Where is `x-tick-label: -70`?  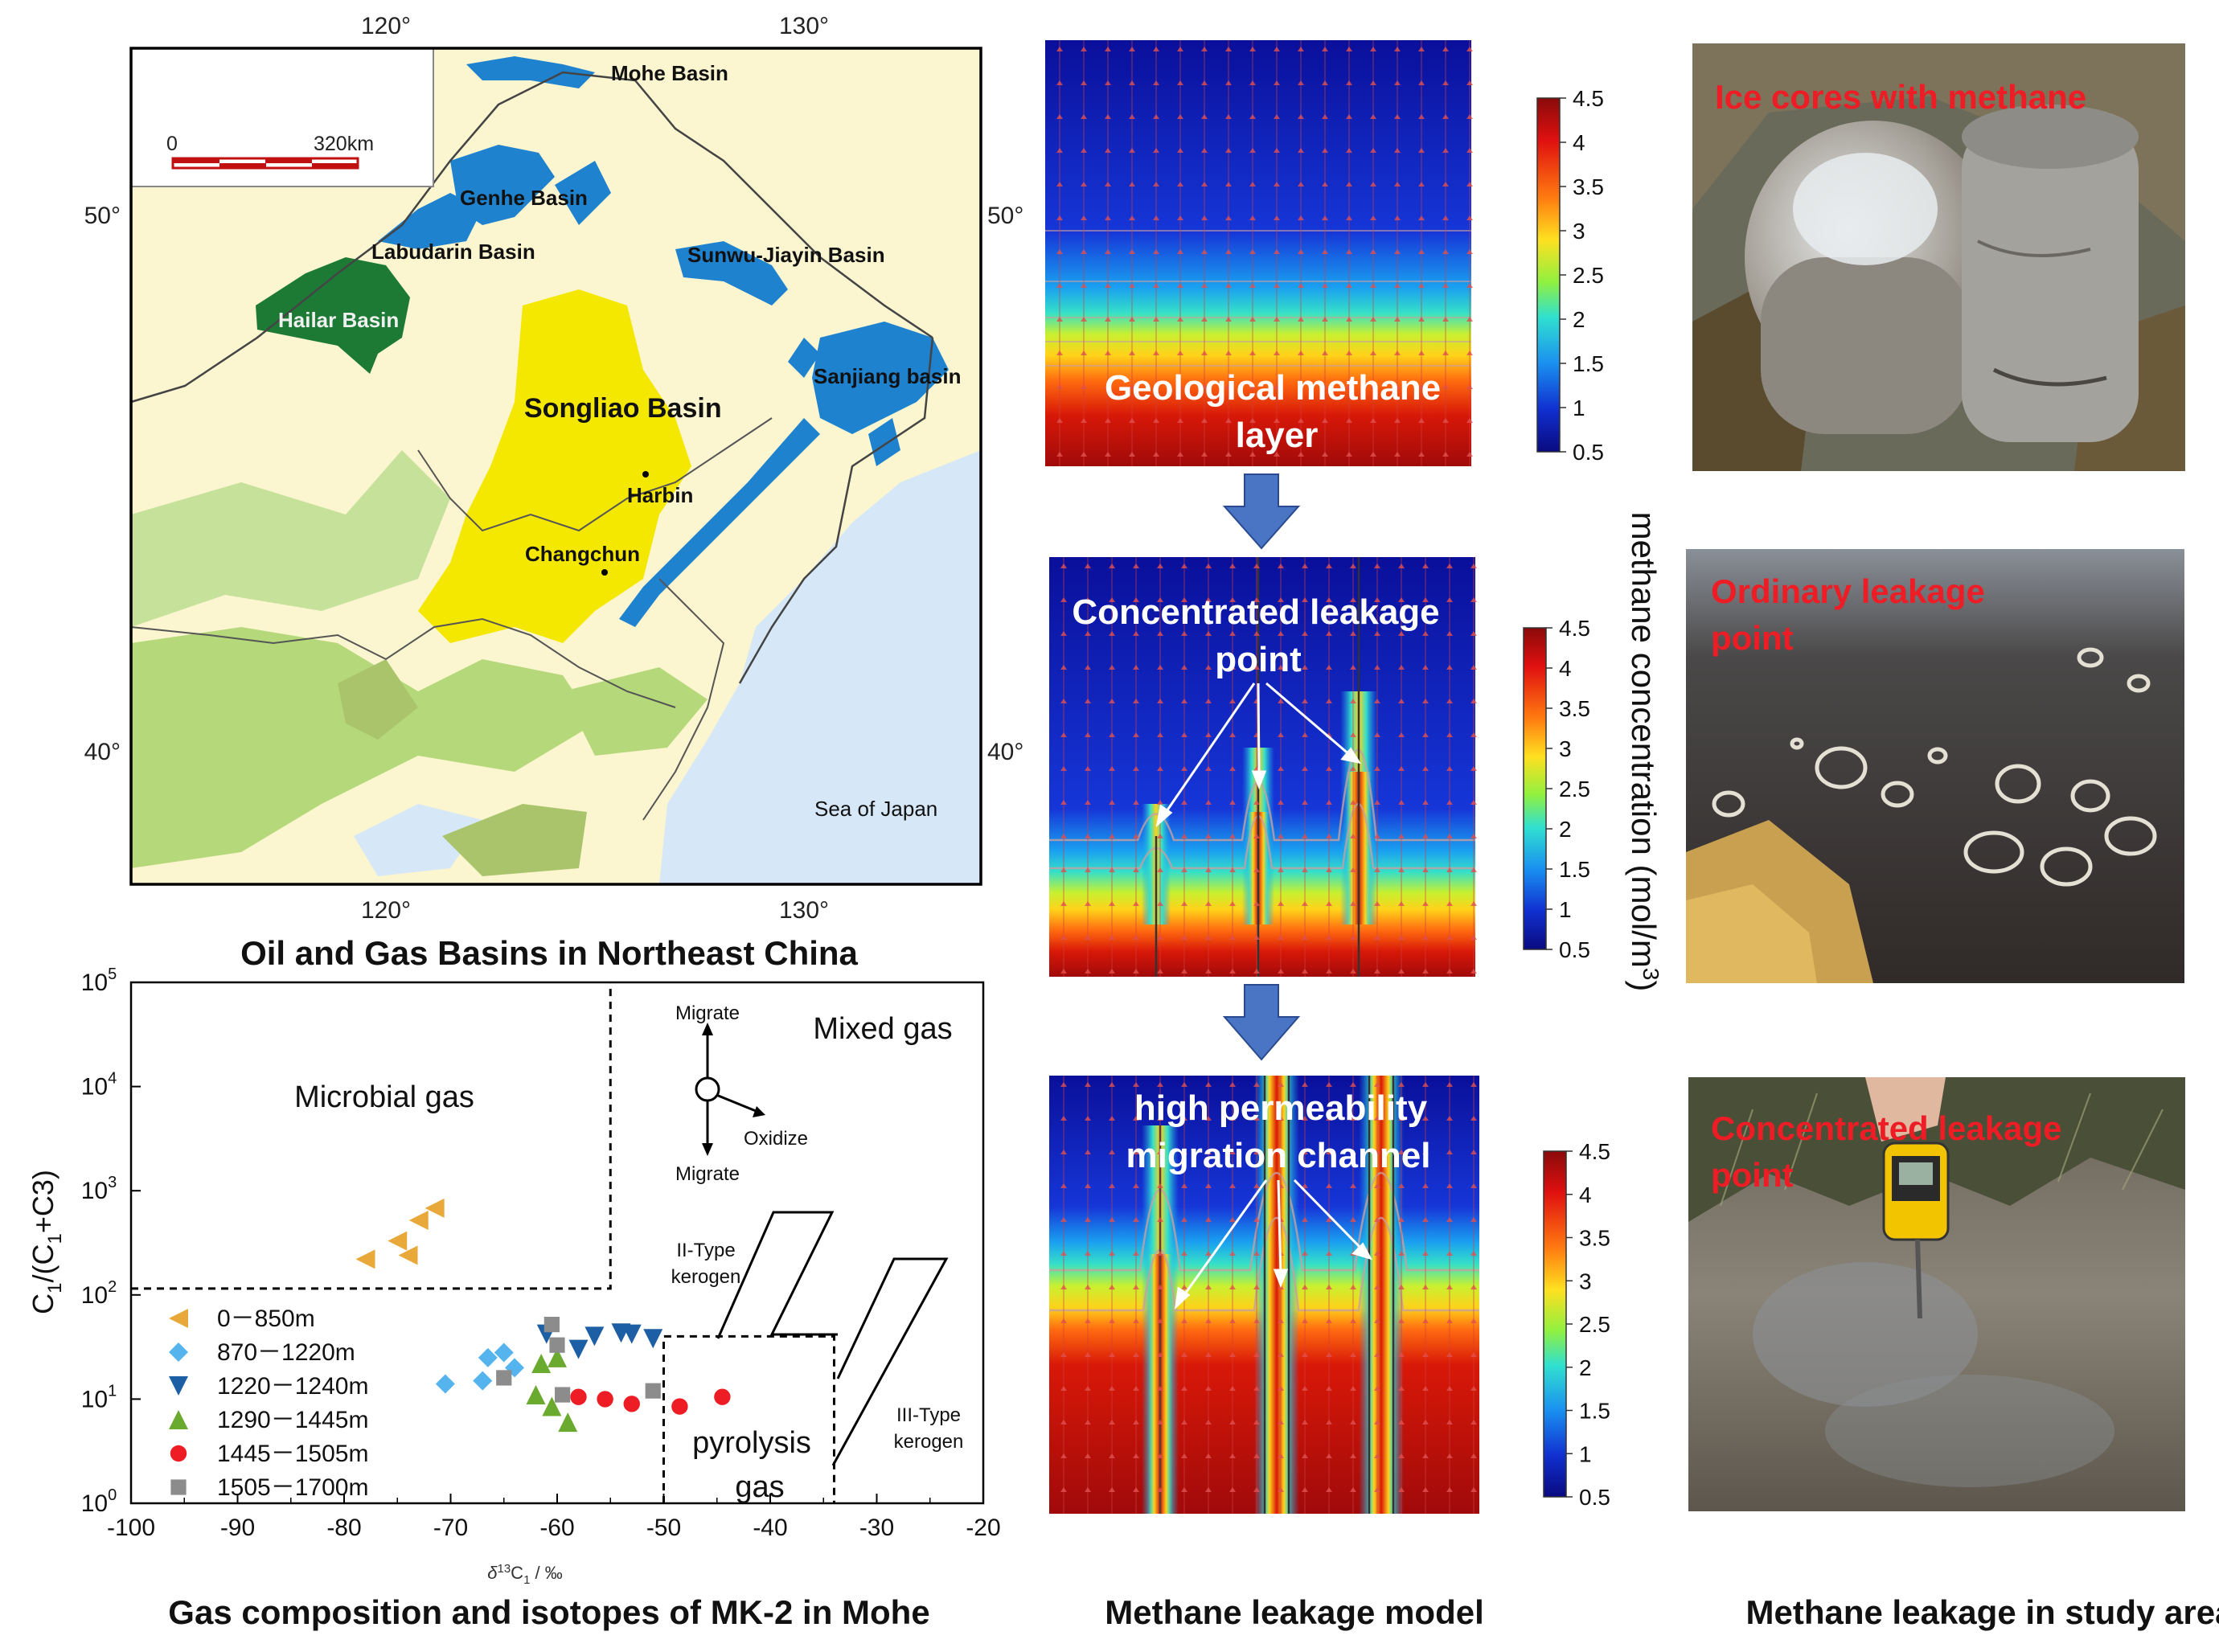
x-tick-label: -70 is located at coordinates (450, 1528).